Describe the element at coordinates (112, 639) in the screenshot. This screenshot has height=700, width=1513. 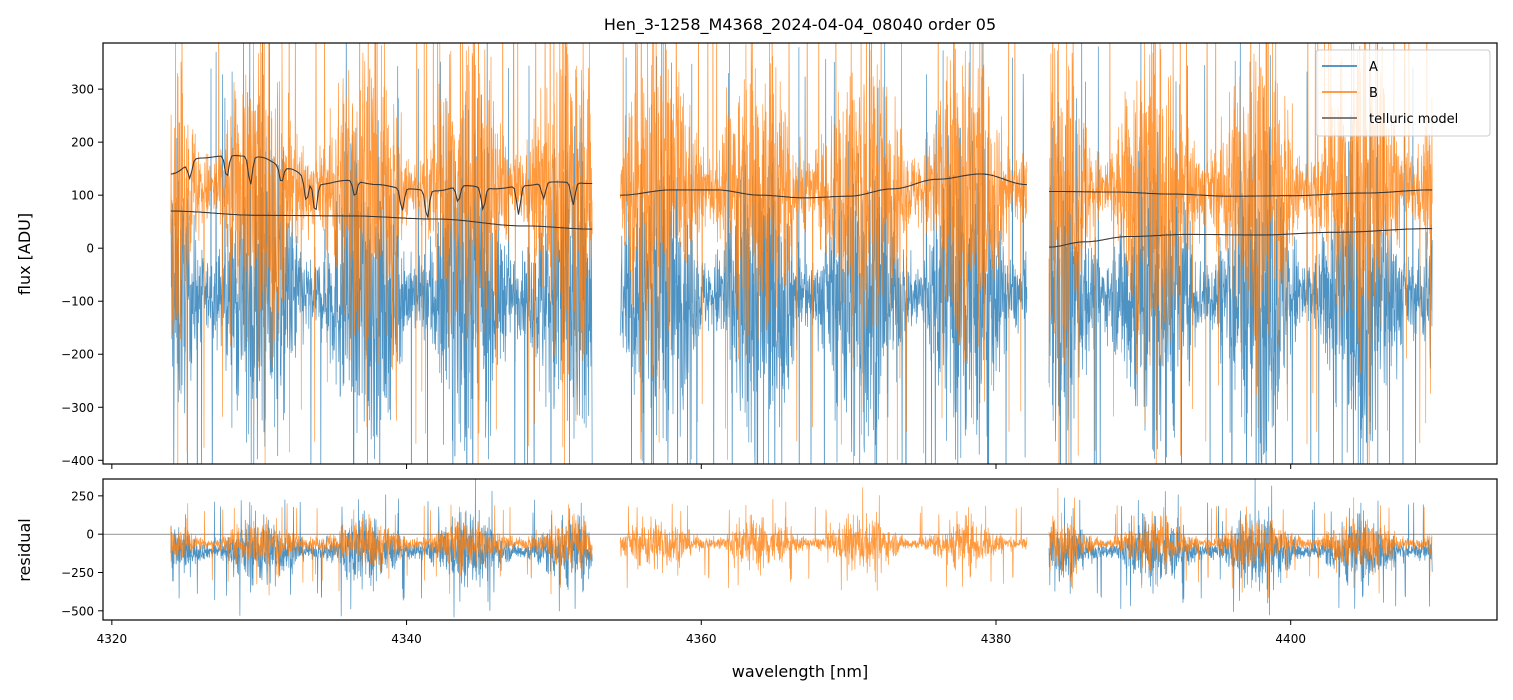
I see `xtick-label: 4320` at that location.